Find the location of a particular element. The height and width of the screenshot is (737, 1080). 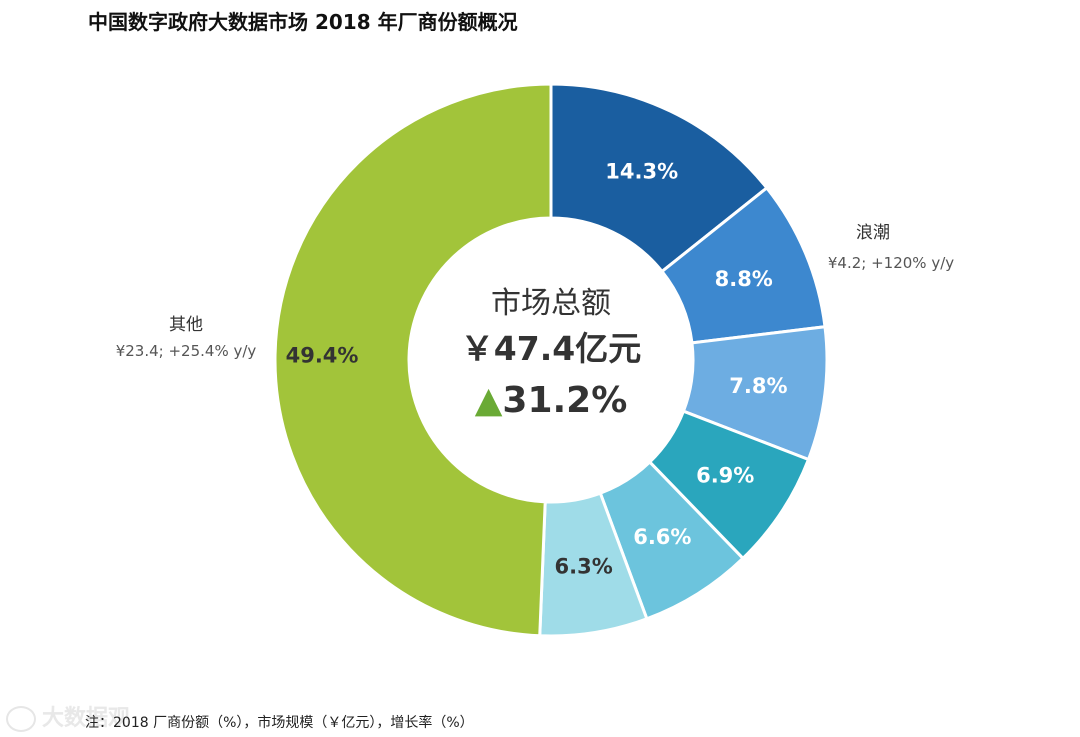

outside-label-langchao-detail: ¥4.2; +120% y/y is located at coordinates (891, 263).